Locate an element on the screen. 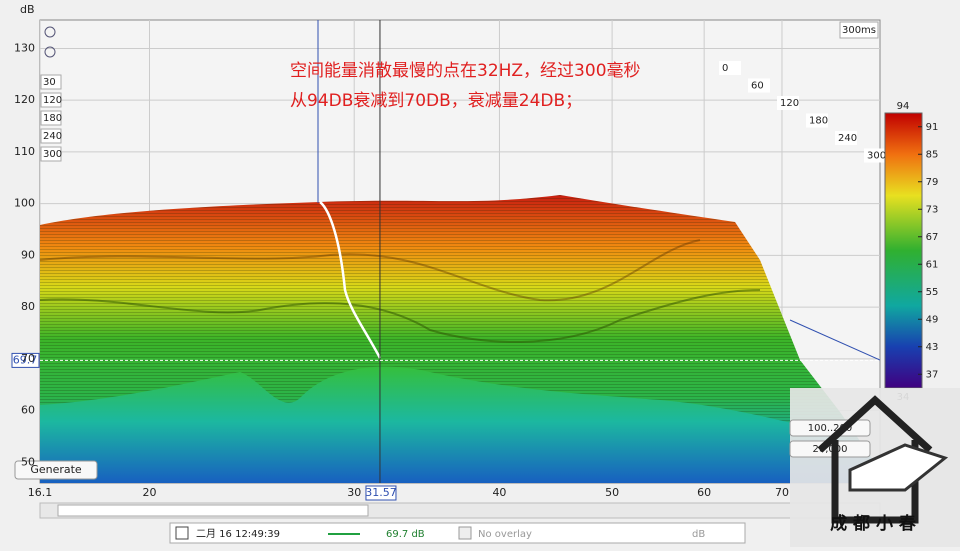  cursor-x-label: 31.57 is located at coordinates (381, 492).